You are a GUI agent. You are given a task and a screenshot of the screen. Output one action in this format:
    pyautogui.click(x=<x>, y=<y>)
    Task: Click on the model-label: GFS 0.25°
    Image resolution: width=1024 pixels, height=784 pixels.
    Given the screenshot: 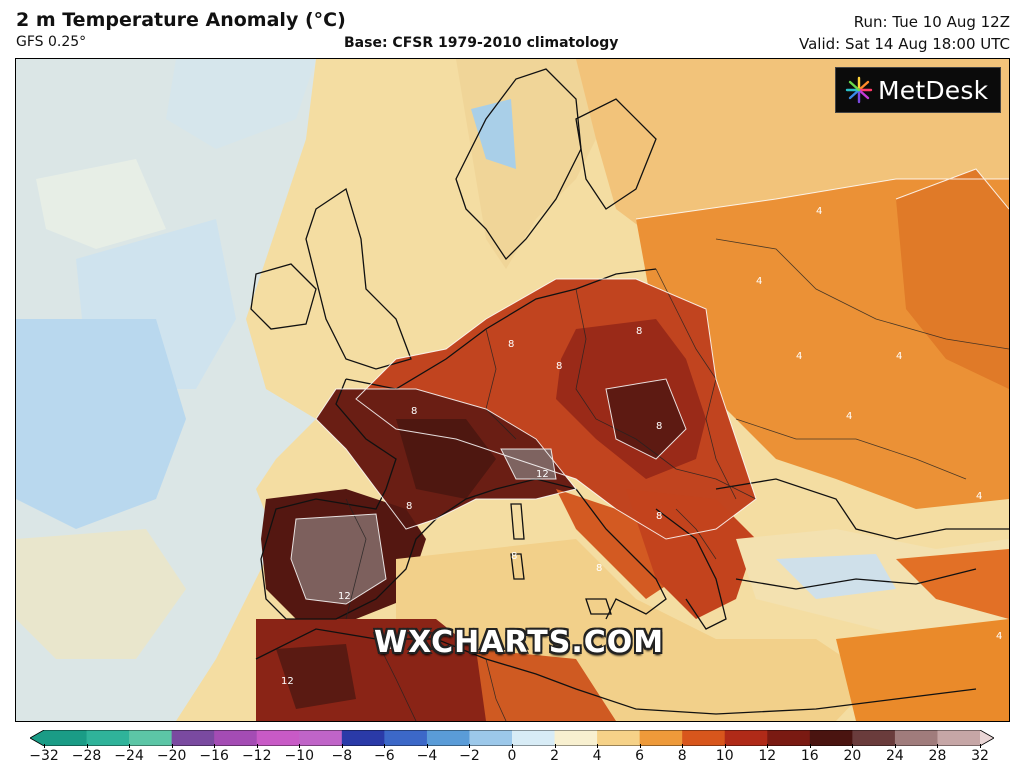 What is the action you would take?
    pyautogui.click(x=51, y=42)
    